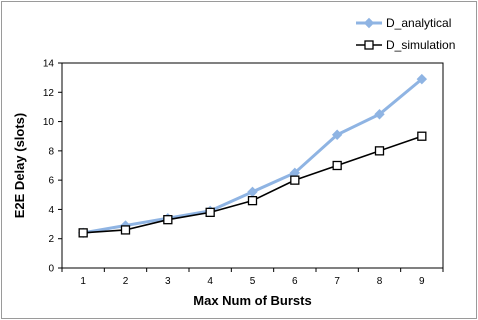 The image size is (478, 320). I want to click on y-tick-label: 12, so click(49, 93).